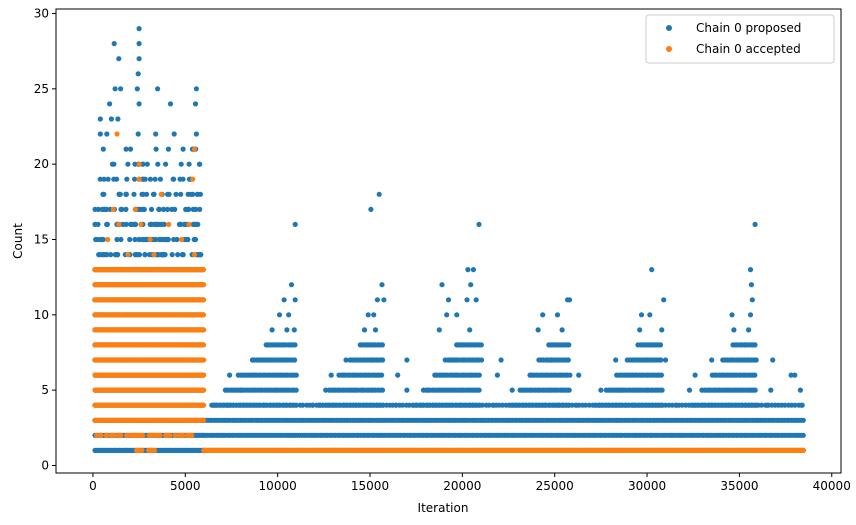 This screenshot has height=525, width=856. Describe the element at coordinates (669, 28) in the screenshot. I see `legend-marker-proposed` at that location.